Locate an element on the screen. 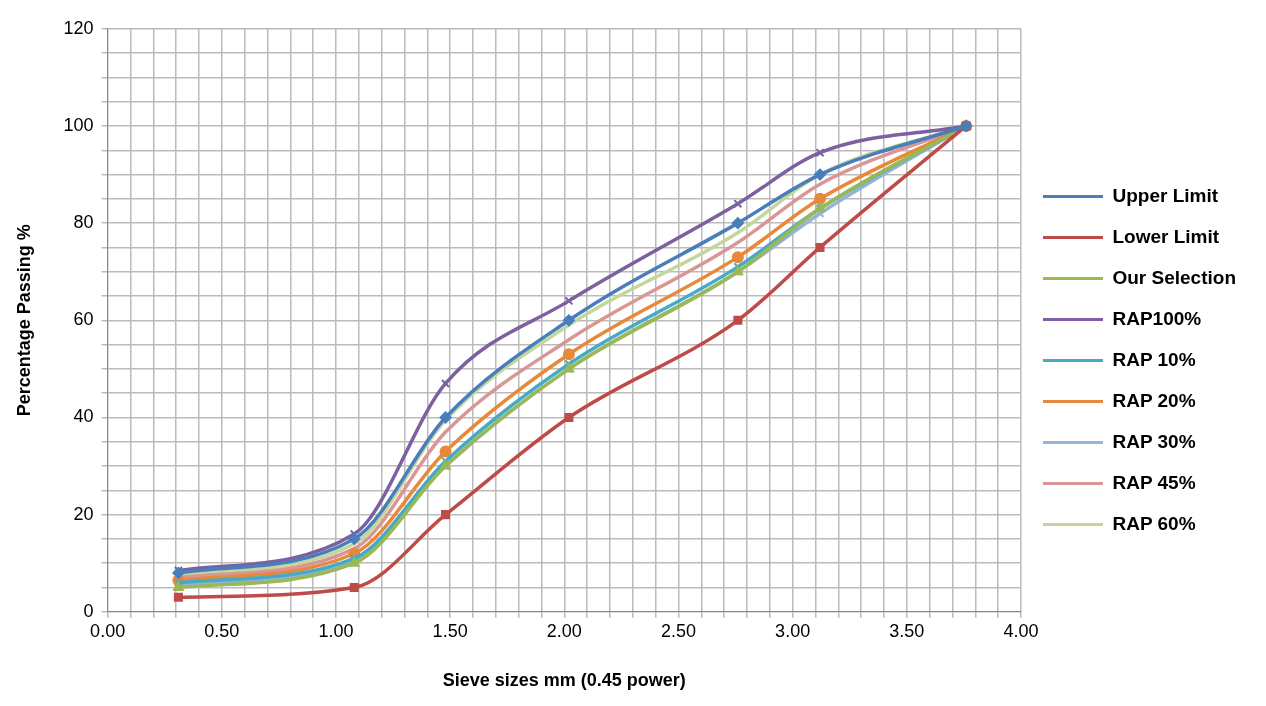  legend-label: Lower Limit is located at coordinates (1166, 236).